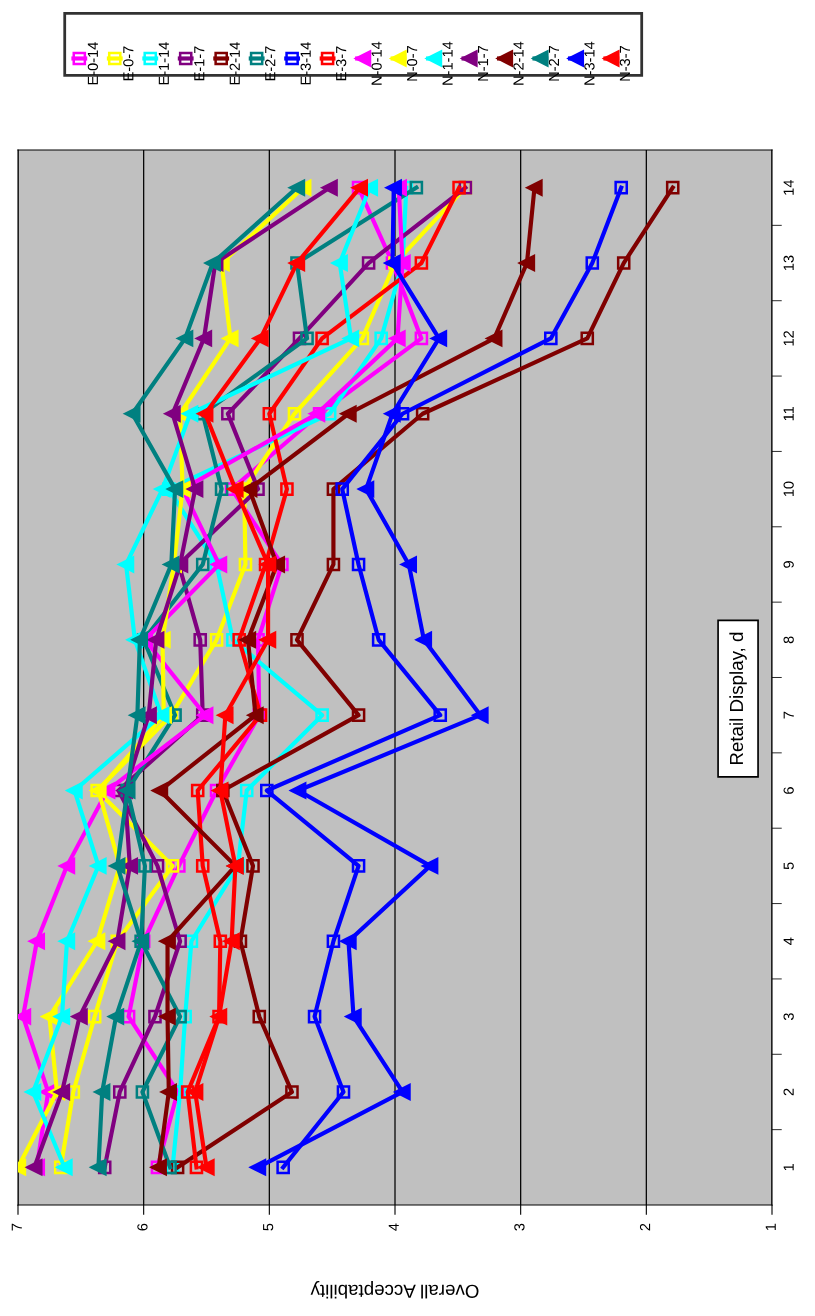  I want to click on legend-label: N-3-14, so click(589, 63).